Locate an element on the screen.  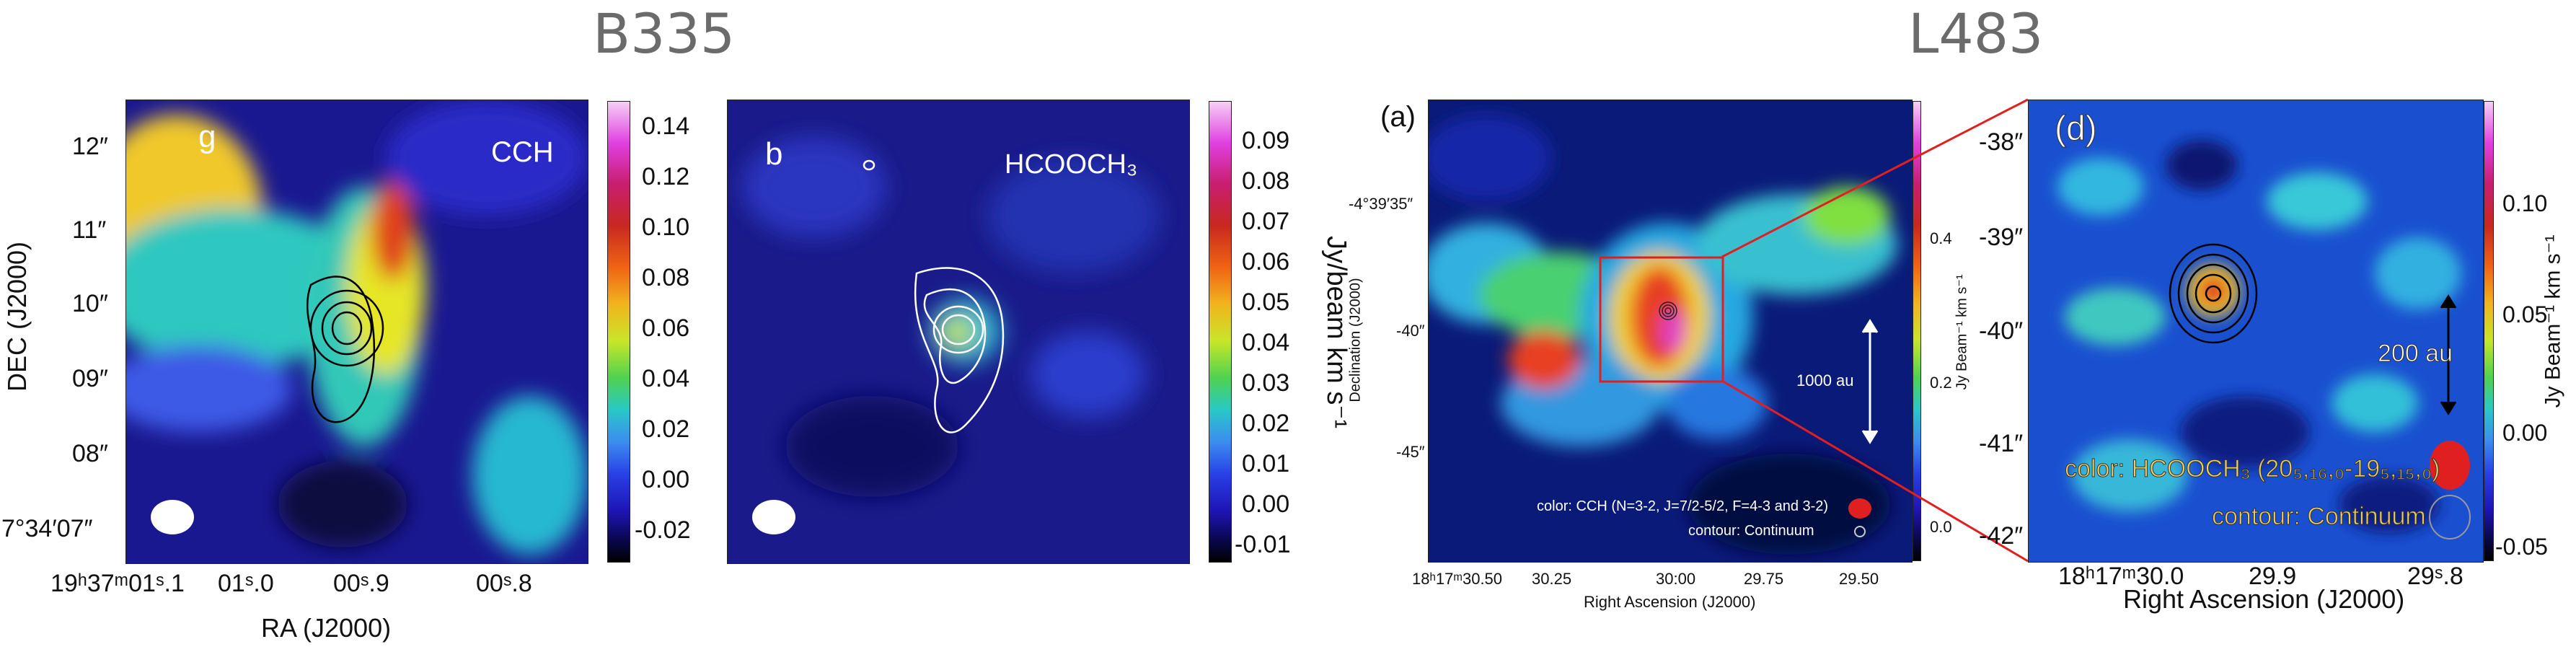
panel-a-cbar-label: Jy Beam⁻¹ km s⁻¹ is located at coordinates (1962, 332).